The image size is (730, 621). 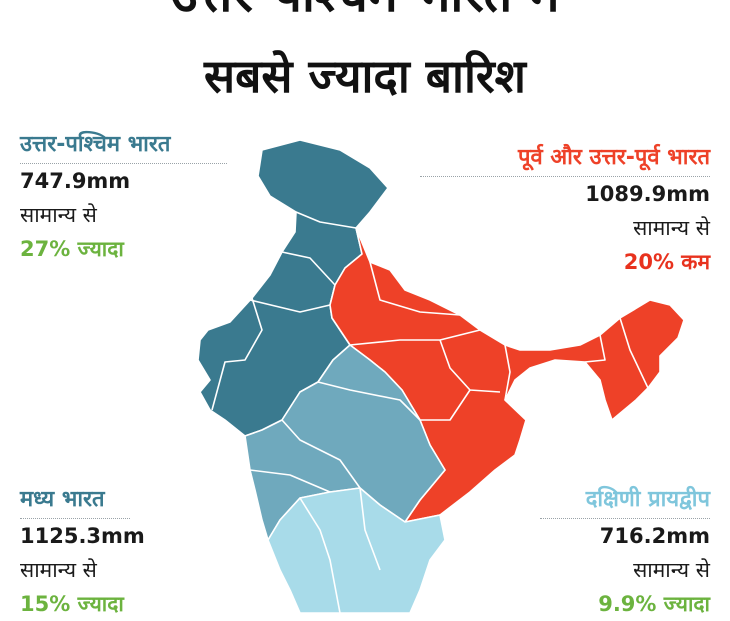 What do you see at coordinates (565, 160) in the screenshot?
I see `region-northeast-title: पूर्व और उत्तर-पूर्व भारत` at bounding box center [565, 160].